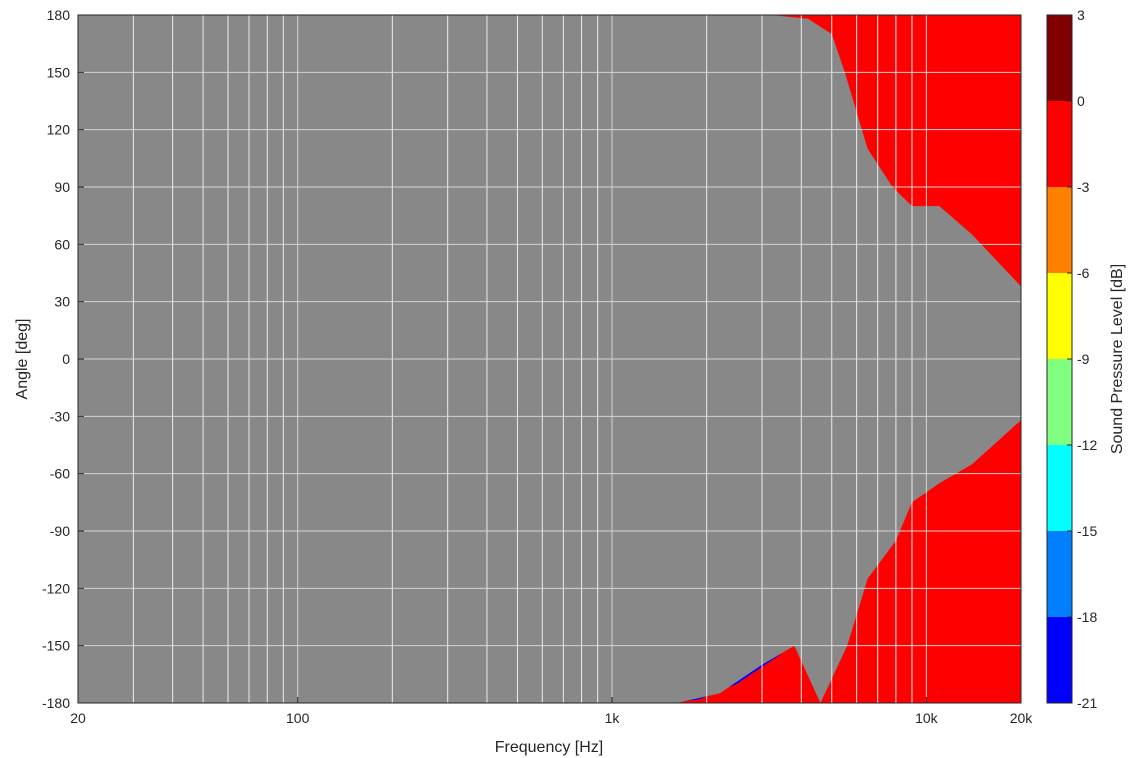  Describe the element at coordinates (1087, 617) in the screenshot. I see `colorbar-tick-label: -18` at that location.